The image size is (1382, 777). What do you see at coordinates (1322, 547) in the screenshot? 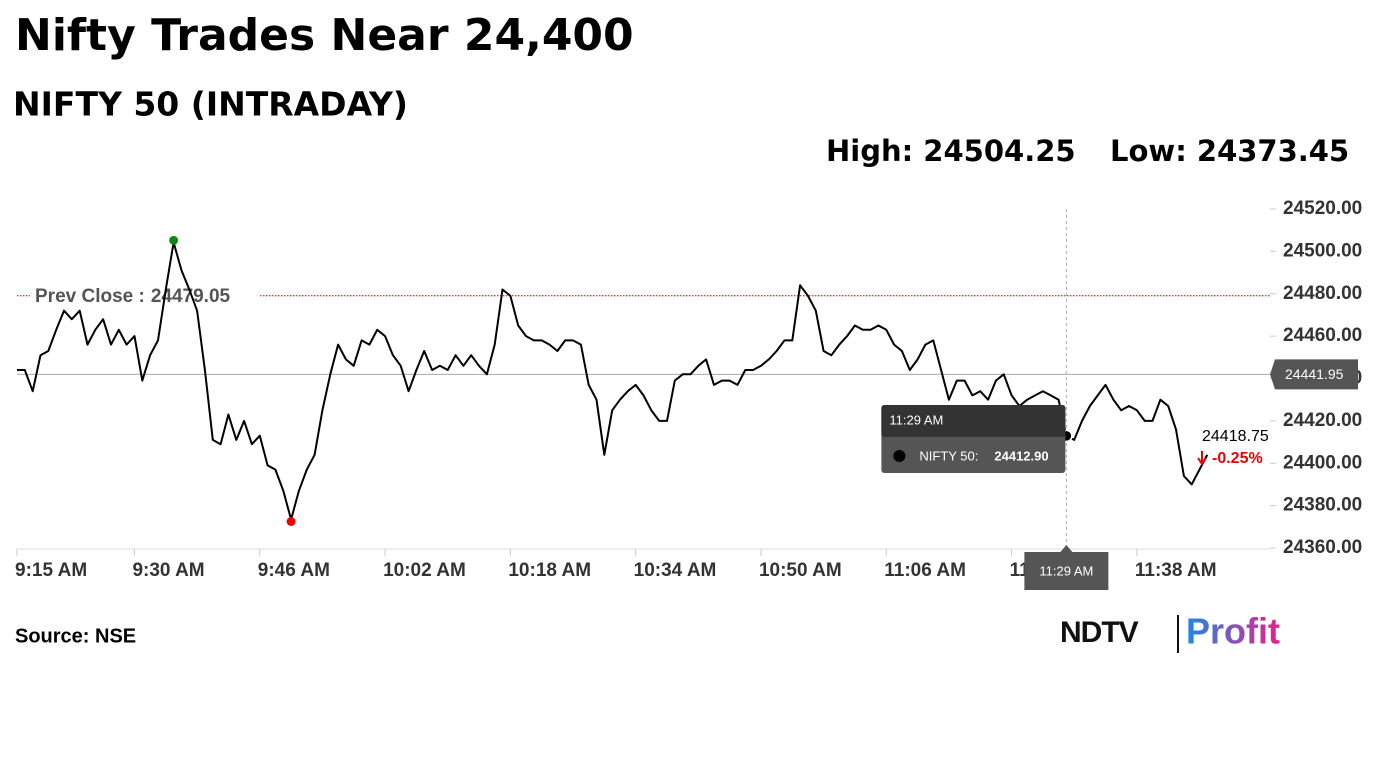
I see `y-tick-label: 24360.00` at bounding box center [1322, 547].